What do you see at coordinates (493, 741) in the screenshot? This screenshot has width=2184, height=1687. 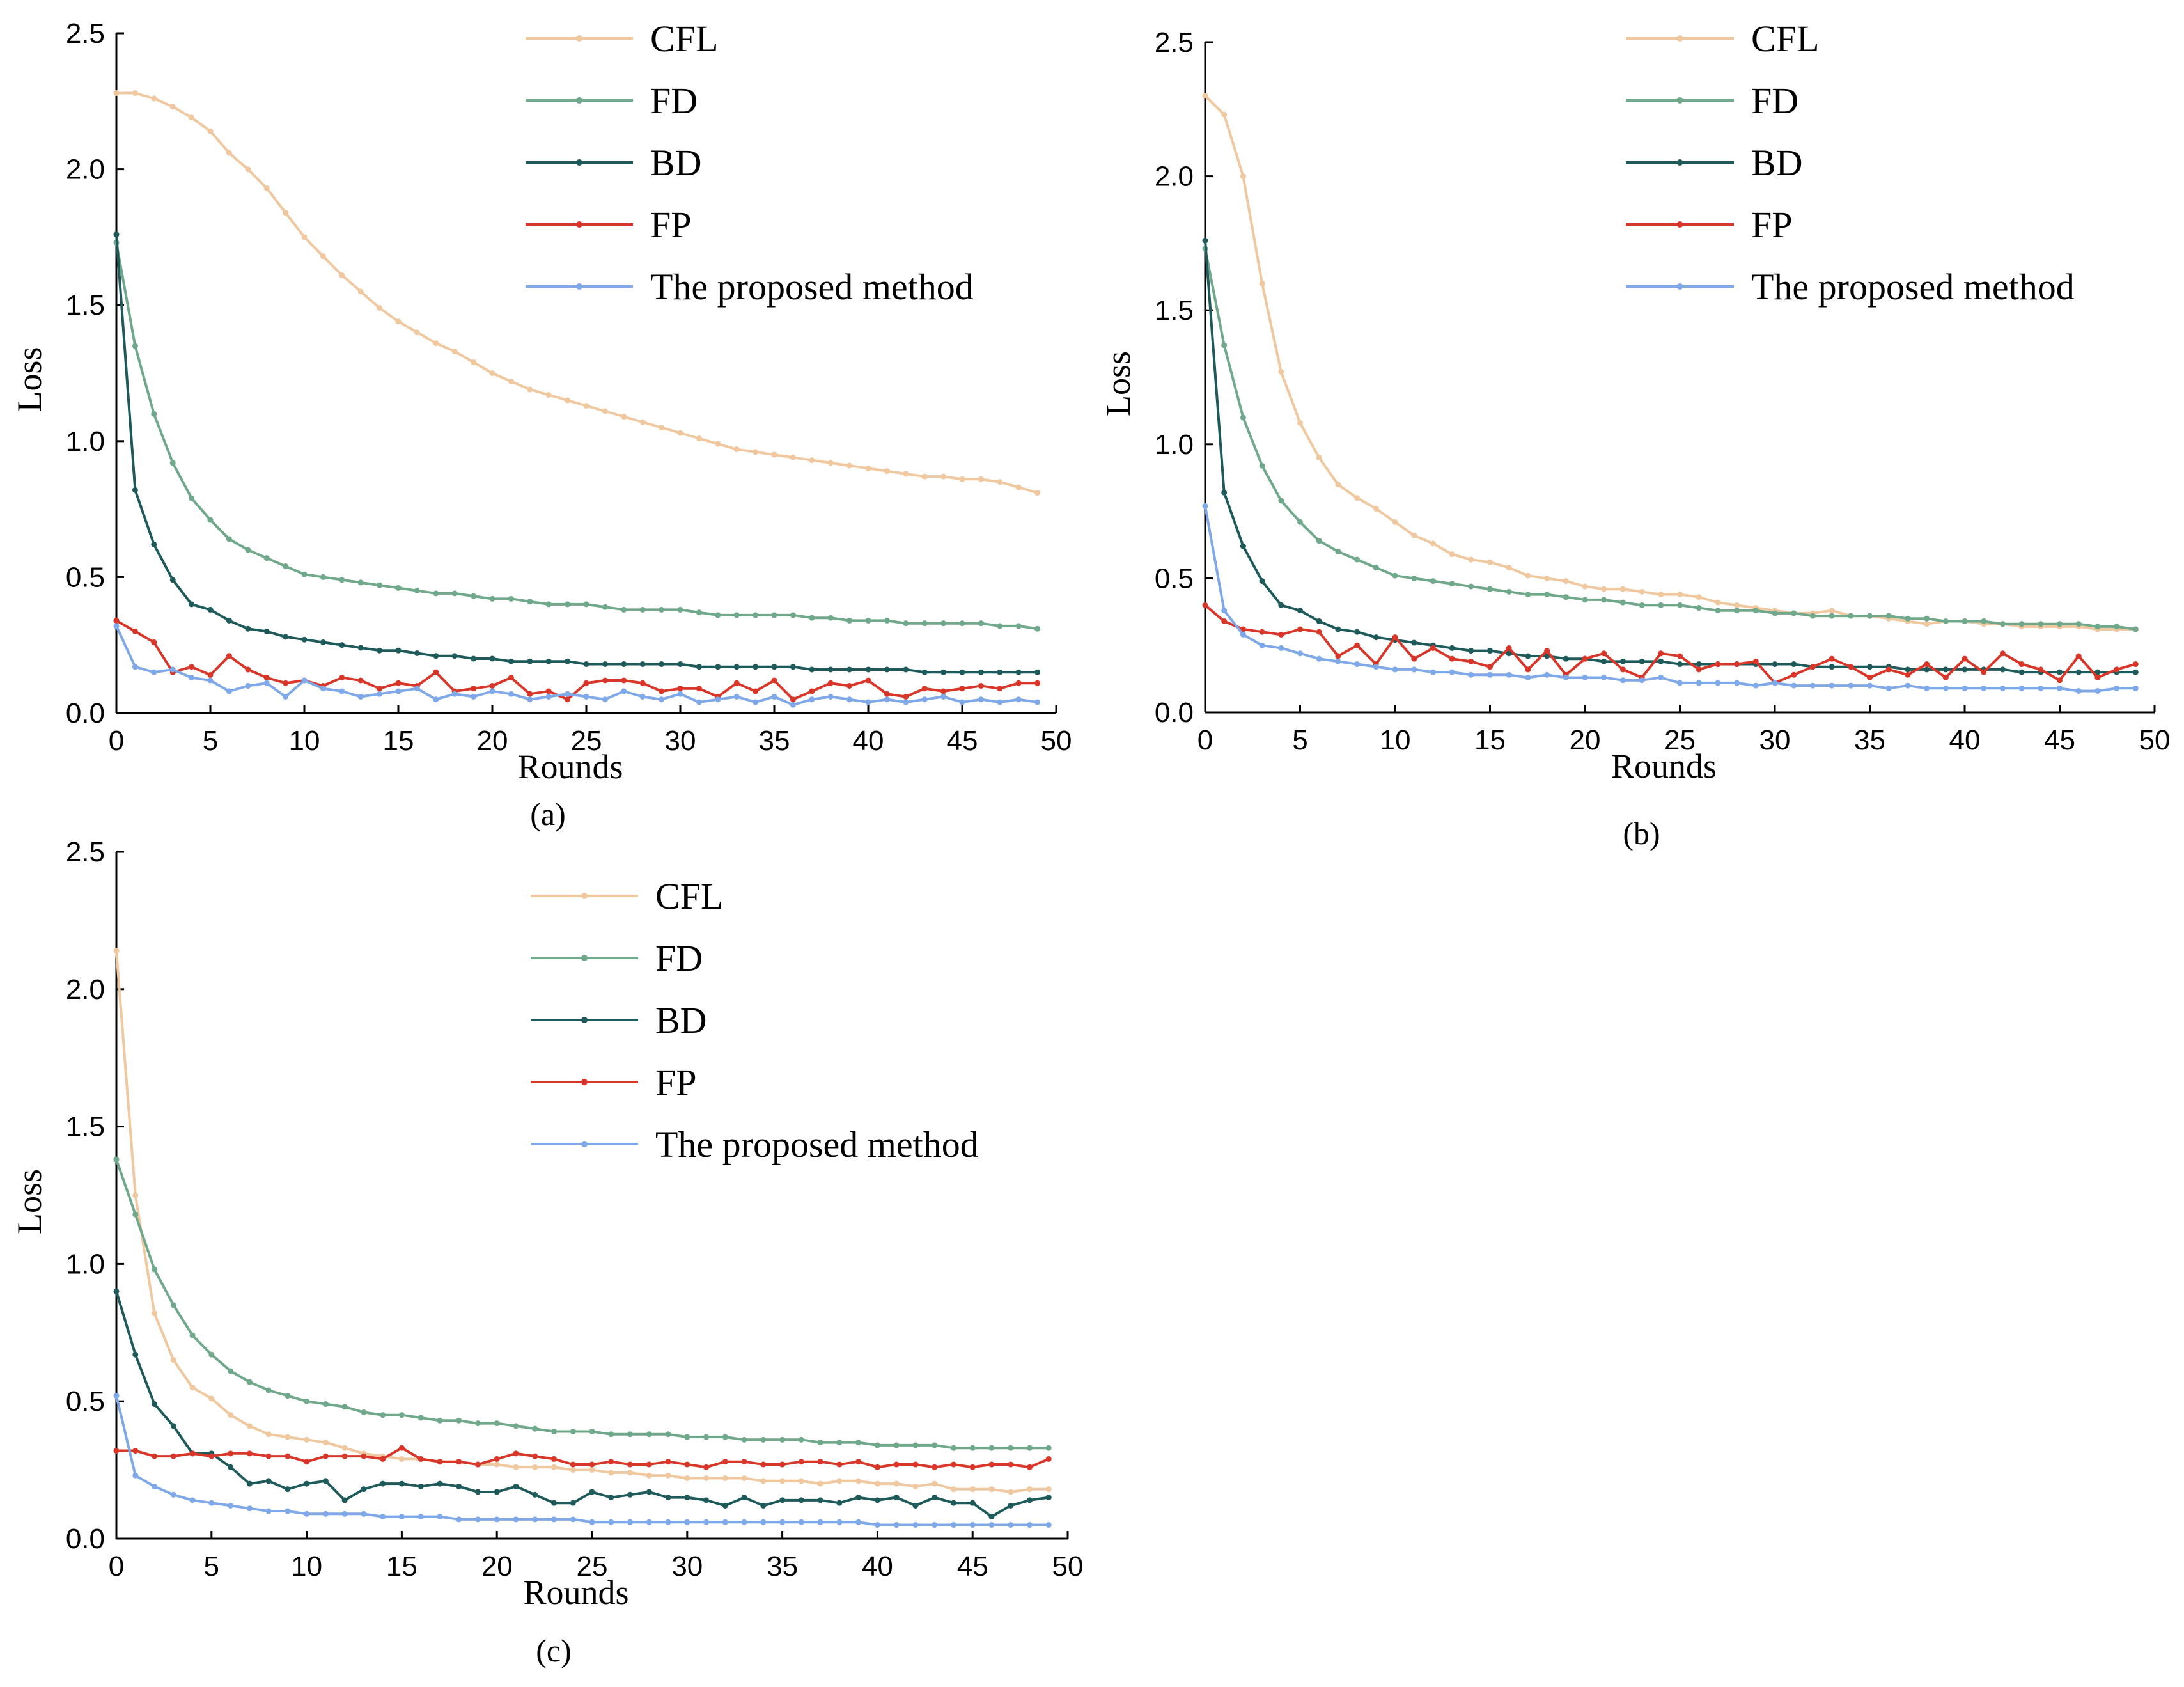 I see `x-tick-label: 20` at bounding box center [493, 741].